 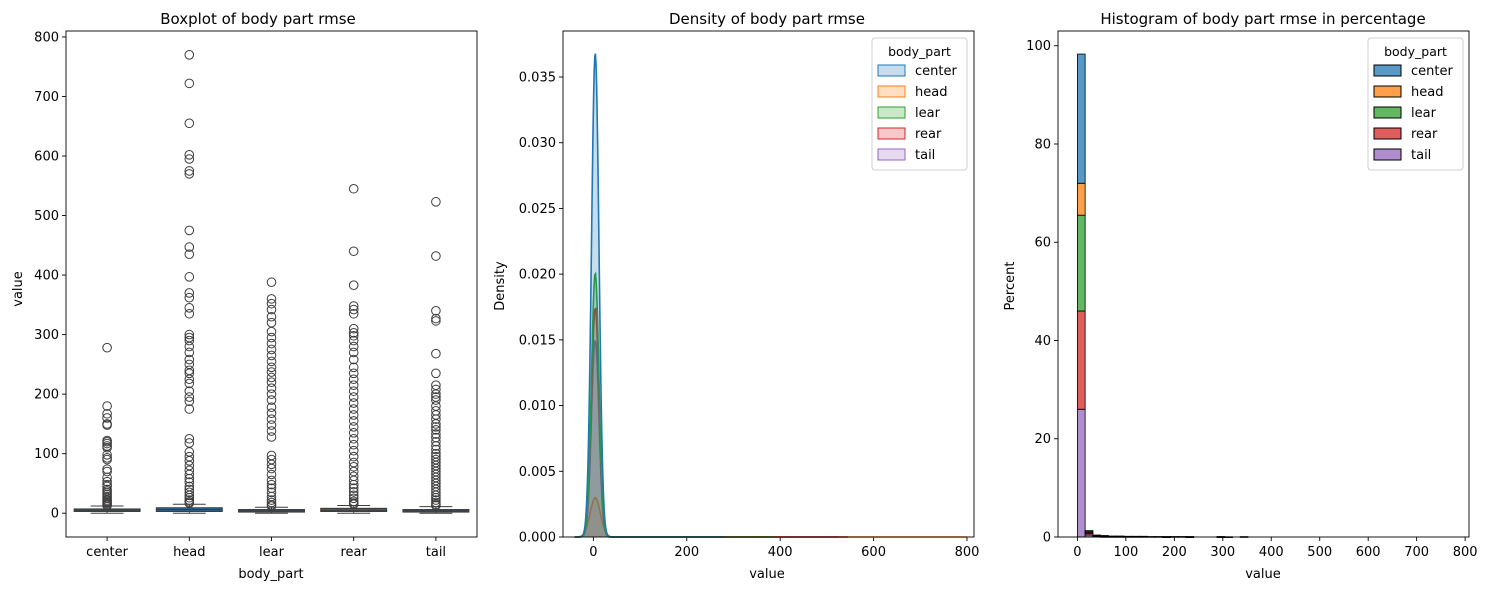 What do you see at coordinates (270, 574) in the screenshot?
I see `boxplot-xlabel: body_part` at bounding box center [270, 574].